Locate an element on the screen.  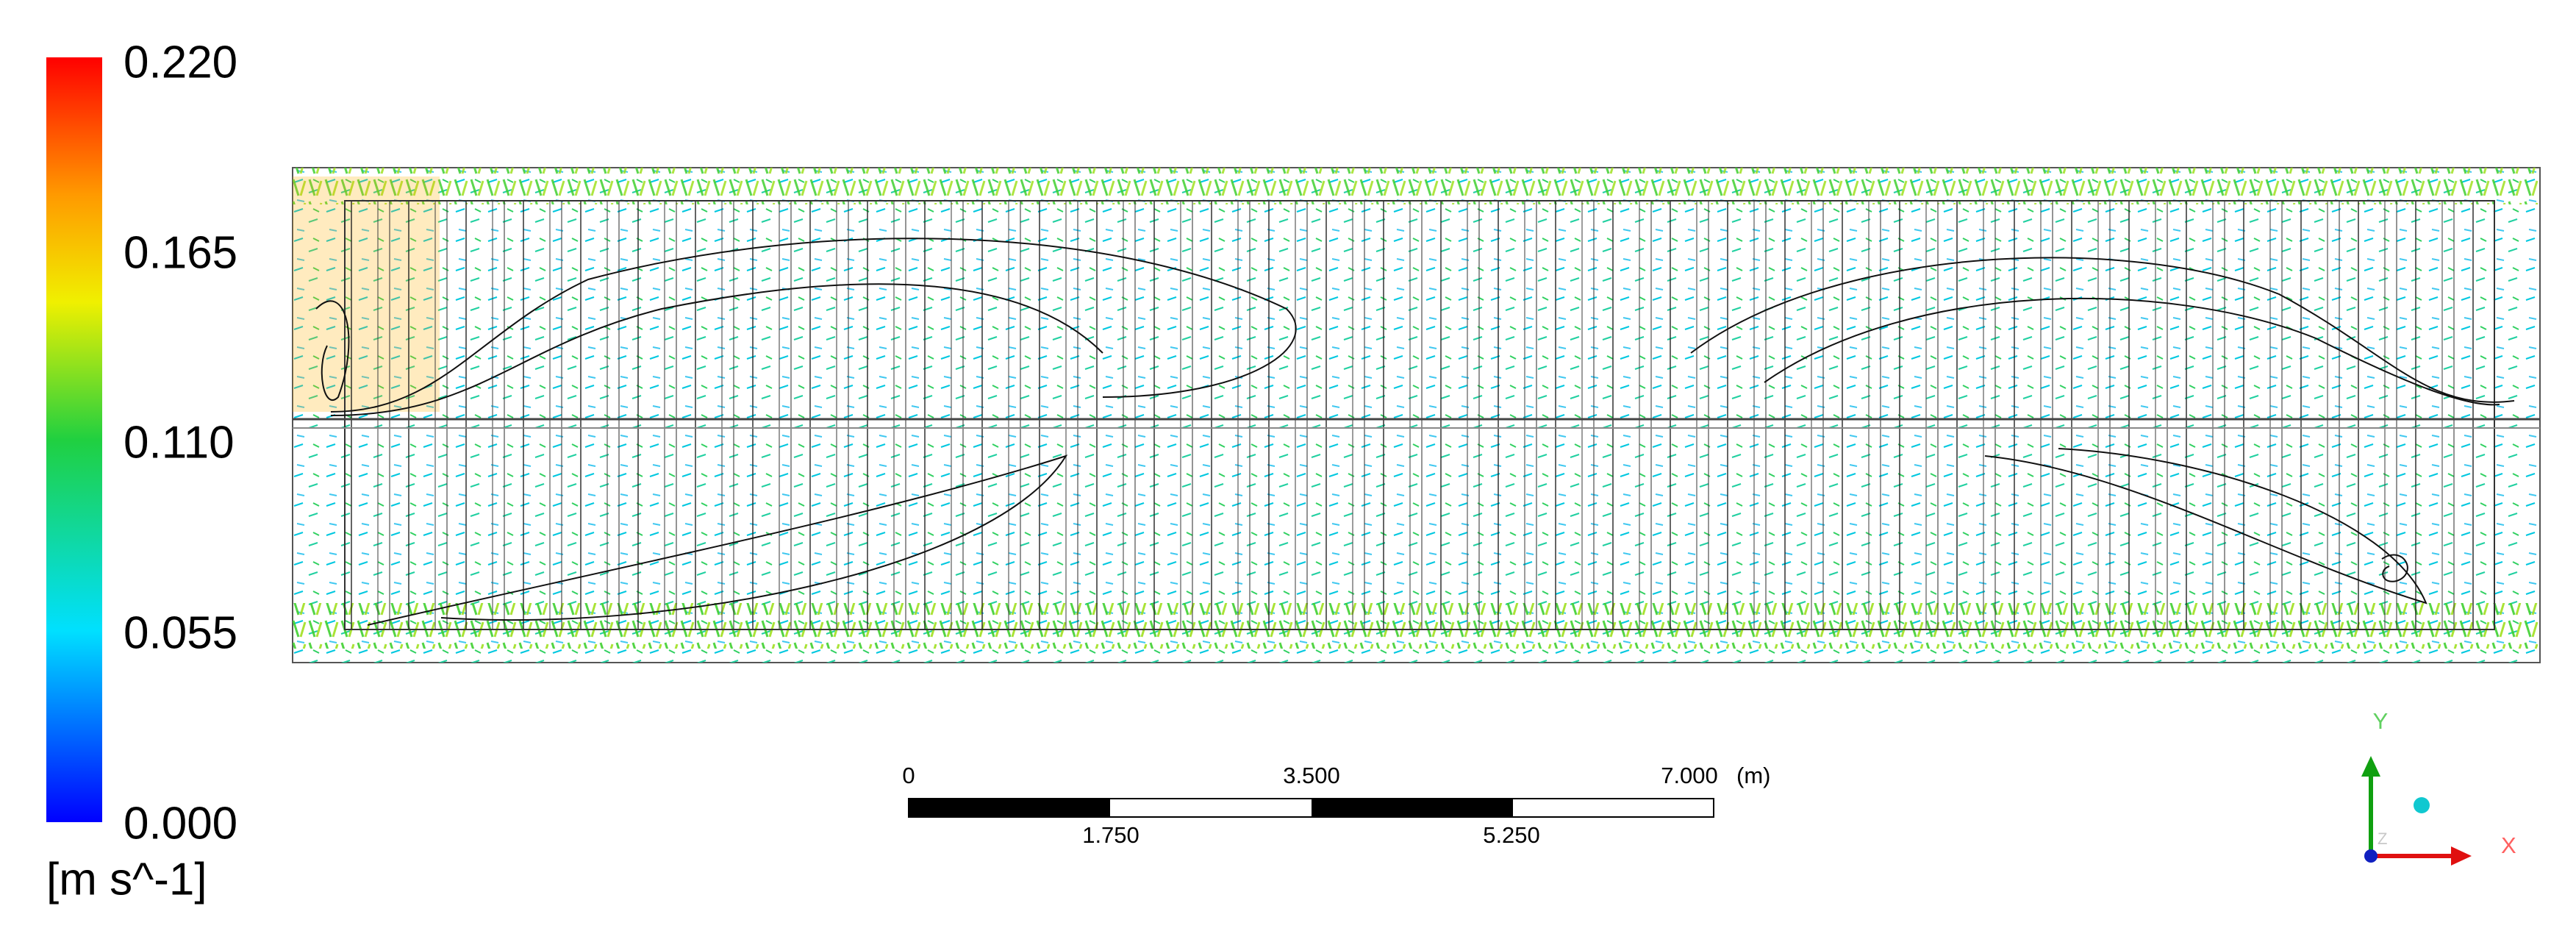
triad-z-label: Z is located at coordinates (2382, 839).